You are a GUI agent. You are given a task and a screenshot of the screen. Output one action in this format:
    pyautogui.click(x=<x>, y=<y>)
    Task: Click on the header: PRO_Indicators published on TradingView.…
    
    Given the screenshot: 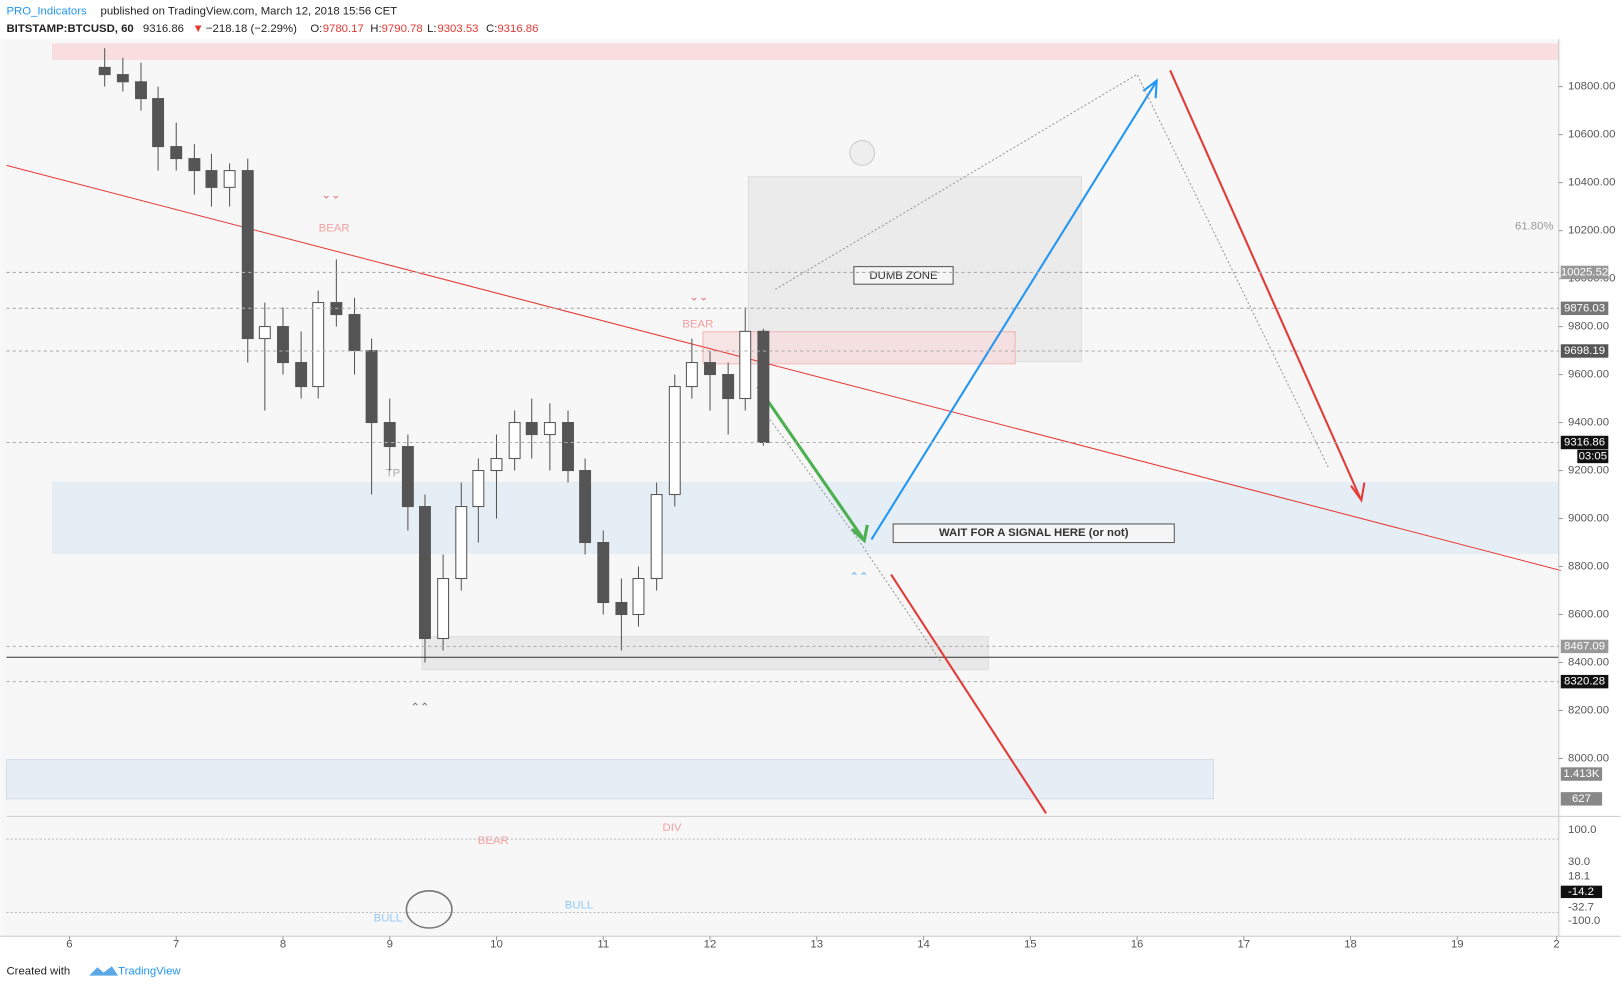 What is the action you would take?
    pyautogui.click(x=272, y=20)
    